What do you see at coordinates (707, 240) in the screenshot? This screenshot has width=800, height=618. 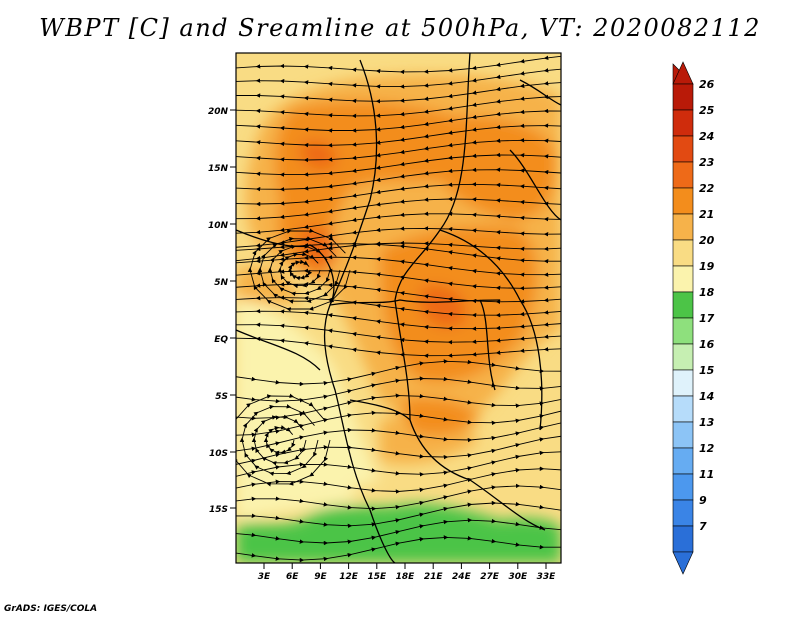 I see `colorbar-label: 20` at bounding box center [707, 240].